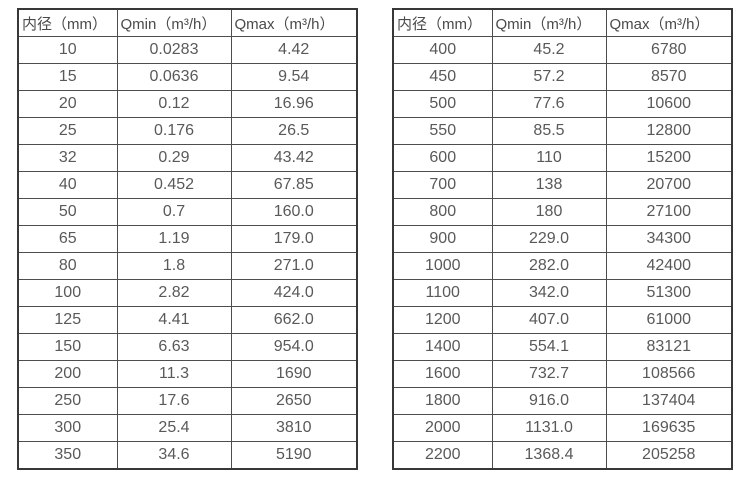 The image size is (750, 483). Describe the element at coordinates (187, 212) in the screenshot. I see `table-row: 50 0.7 160.0` at that location.